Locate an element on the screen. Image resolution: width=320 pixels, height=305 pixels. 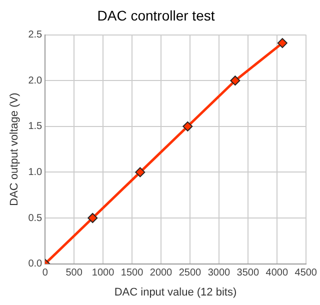
y-axis-title: DAC output voltage (V) is located at coordinates (14, 149).